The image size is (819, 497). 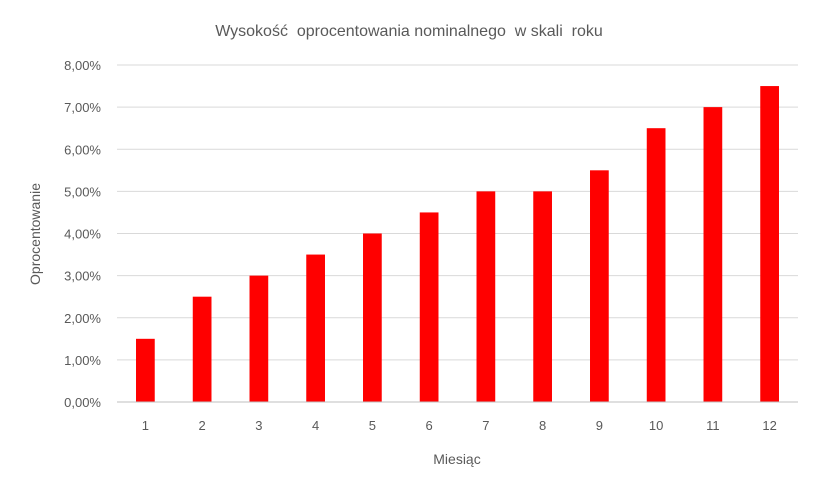 What do you see at coordinates (372, 425) in the screenshot?
I see `x-tick-label: 5` at bounding box center [372, 425].